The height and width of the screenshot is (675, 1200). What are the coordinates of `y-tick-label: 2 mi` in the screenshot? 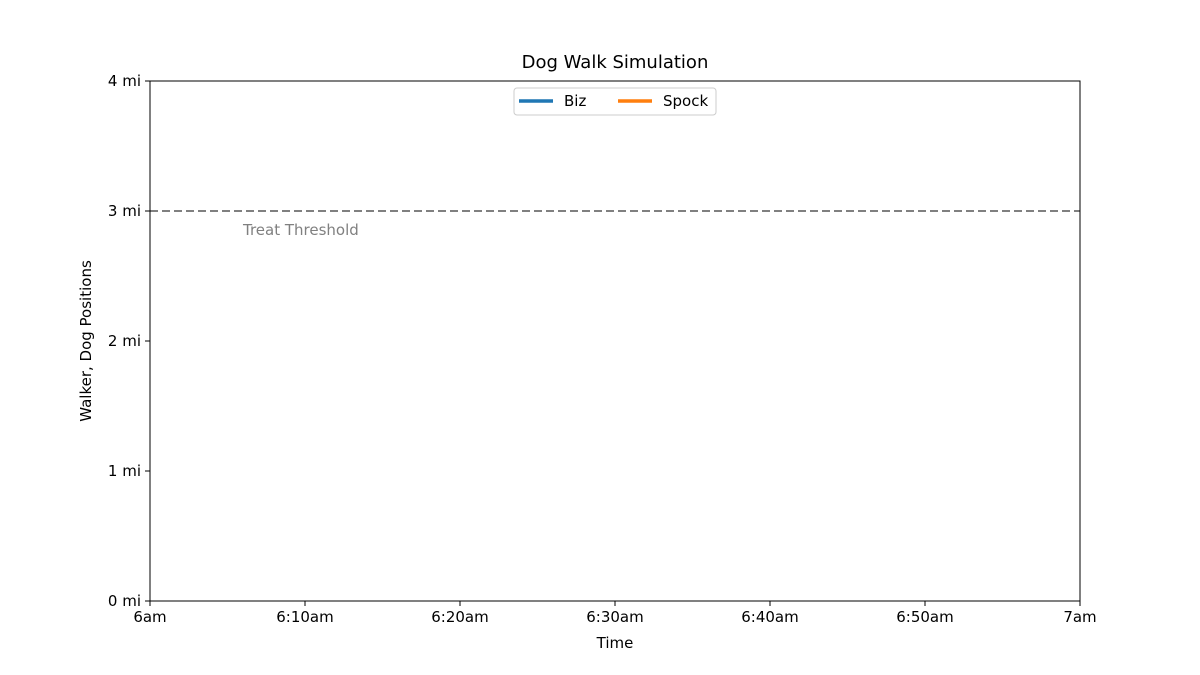 It's located at (124, 341).